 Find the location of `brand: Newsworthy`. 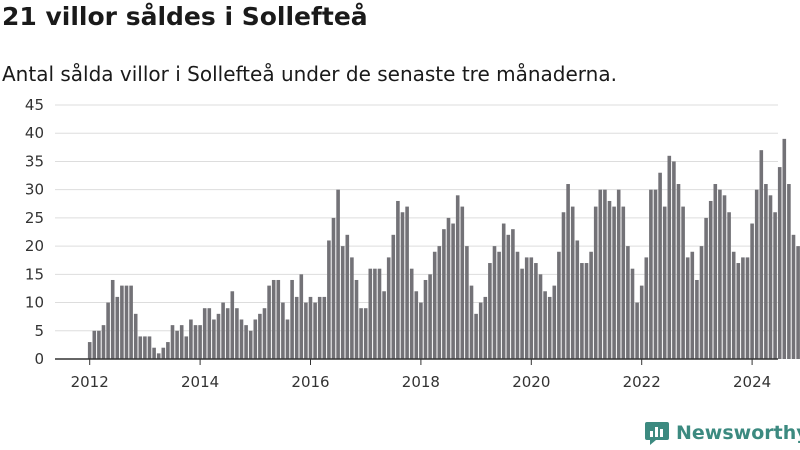

brand: Newsworthy is located at coordinates (722, 433).